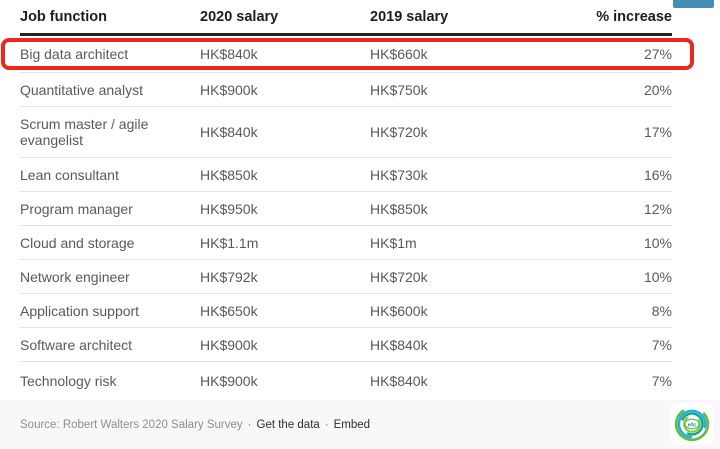  I want to click on cell-salary-2020: HK$950k, so click(229, 208).